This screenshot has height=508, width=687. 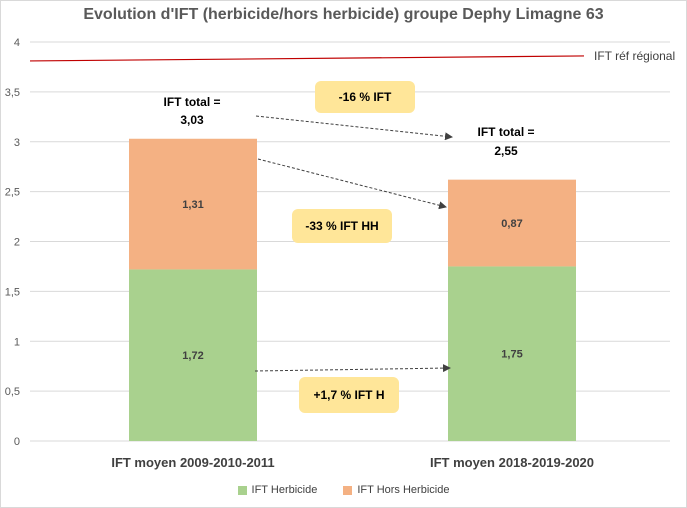 What do you see at coordinates (634, 56) in the screenshot?
I see `reference-line-label: IFT réf régional` at bounding box center [634, 56].